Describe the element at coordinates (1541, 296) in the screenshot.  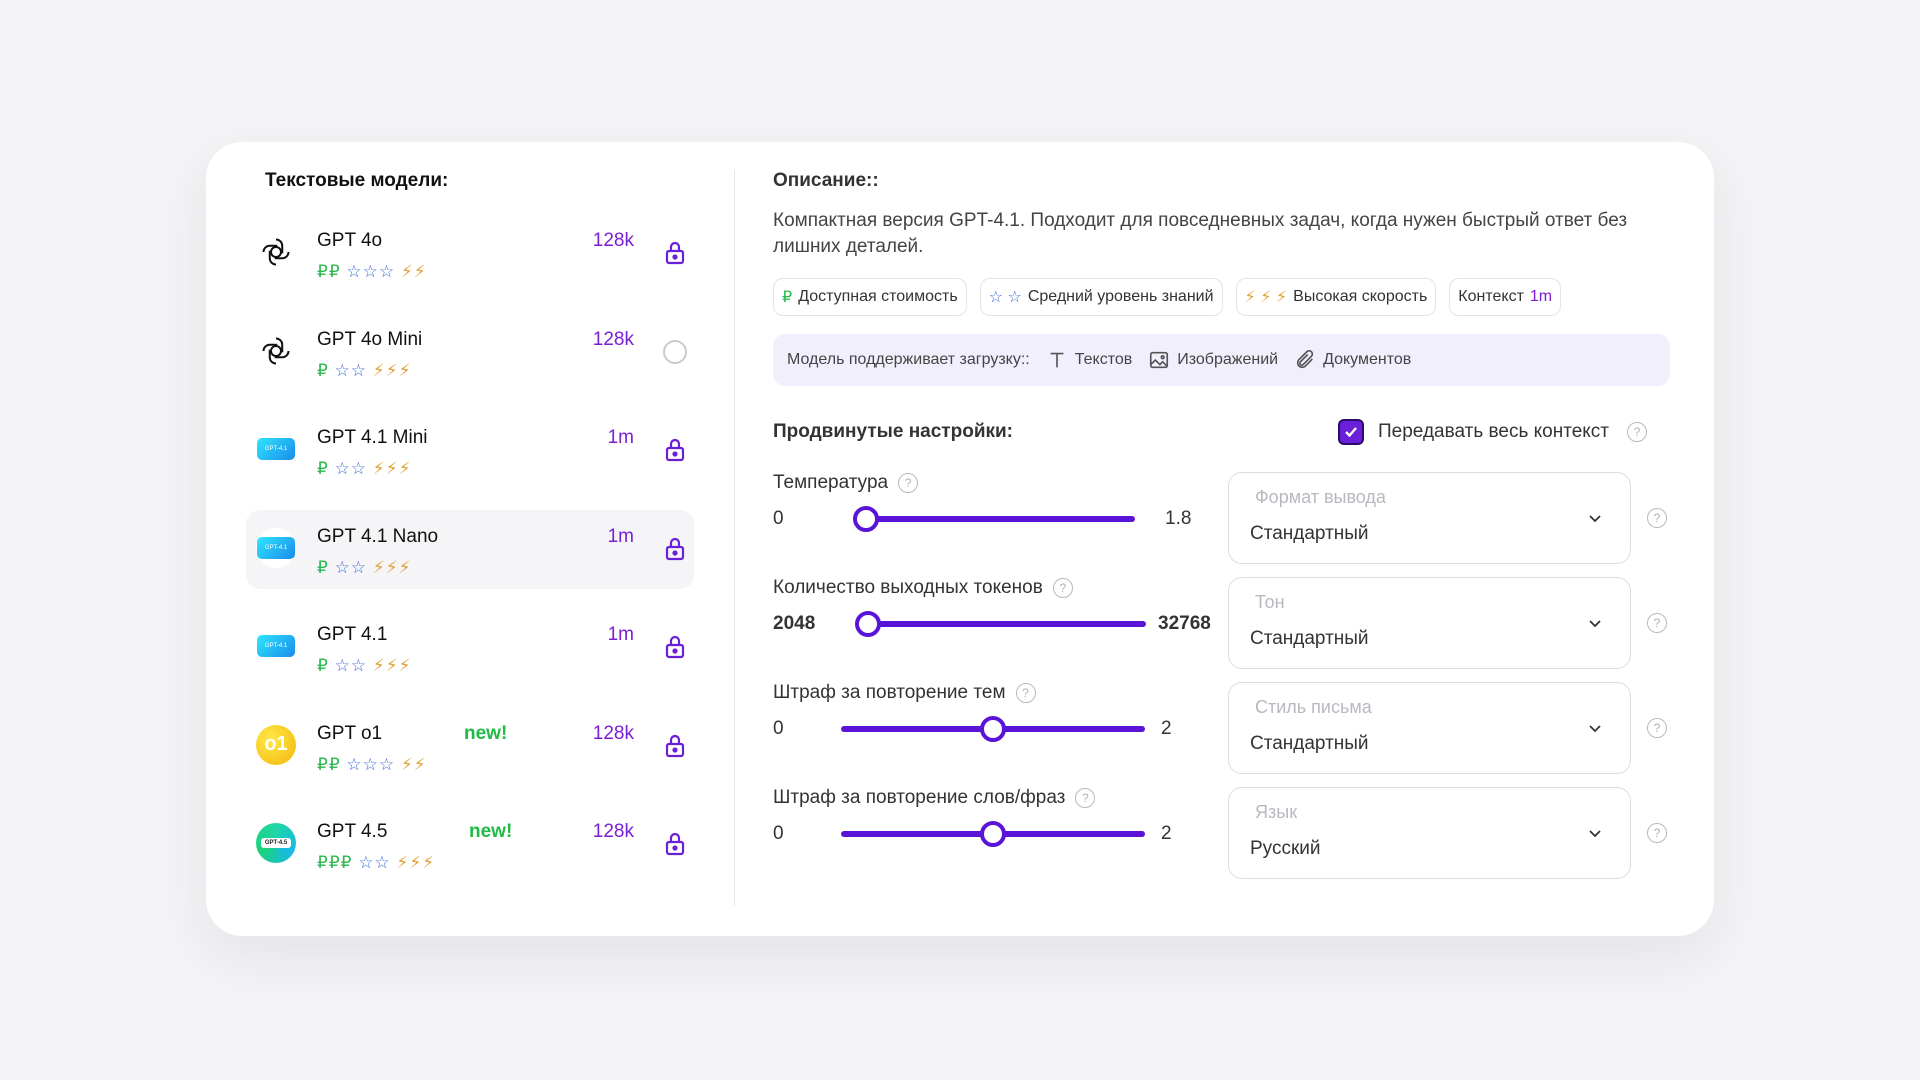
I see `chip-value: 1m` at that location.